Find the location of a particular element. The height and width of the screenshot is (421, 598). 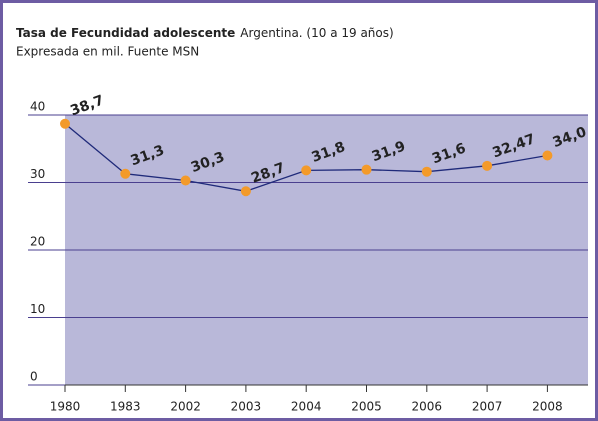

x-tick-label: 1983 is located at coordinates (125, 407).